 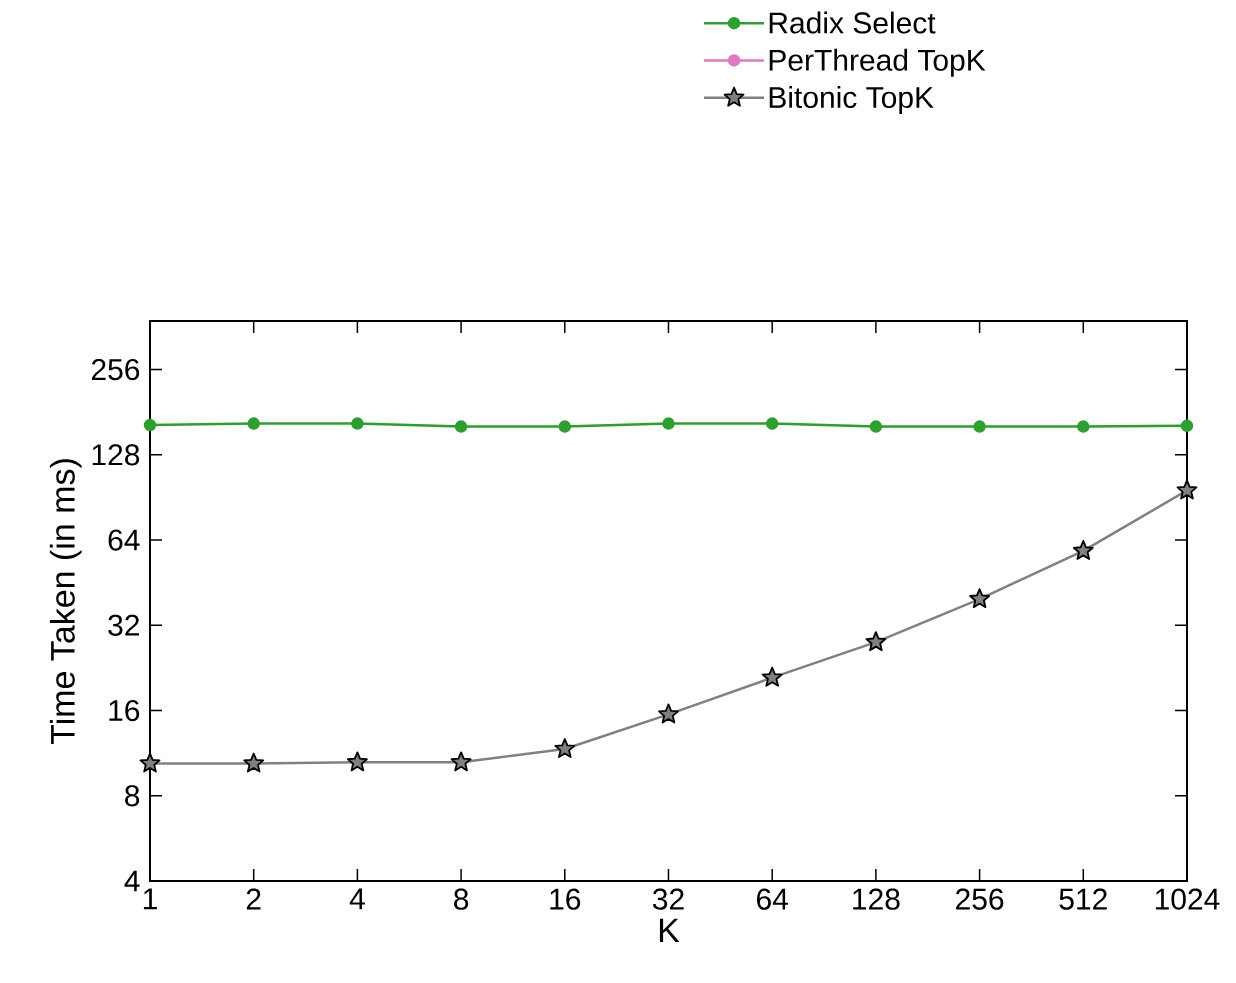 I want to click on x-tick-label: 1024, so click(x=1187, y=899).